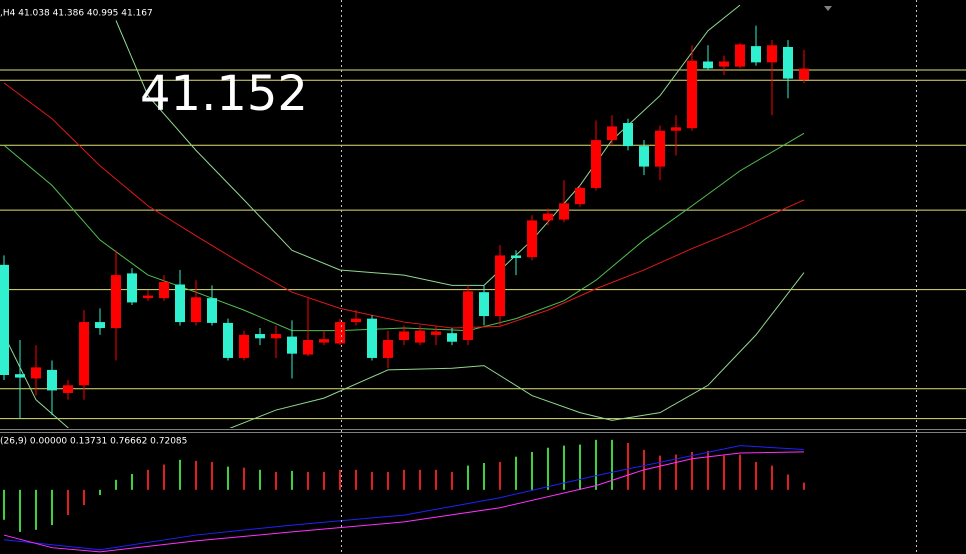  What do you see at coordinates (93, 442) in the screenshot?
I see `macd-header: (26,9) 0.00000 0.13731 0.76662 0.72085` at bounding box center [93, 442].